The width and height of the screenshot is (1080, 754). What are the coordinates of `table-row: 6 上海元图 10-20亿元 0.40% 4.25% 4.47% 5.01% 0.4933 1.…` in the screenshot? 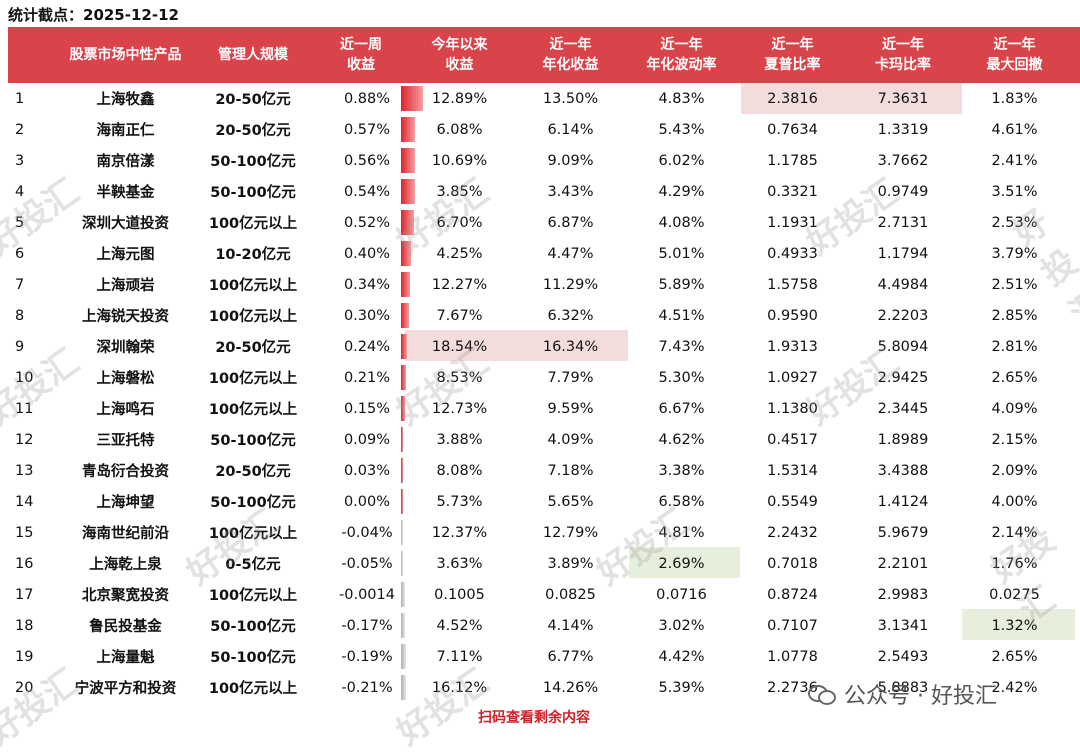 It's located at (544, 253).